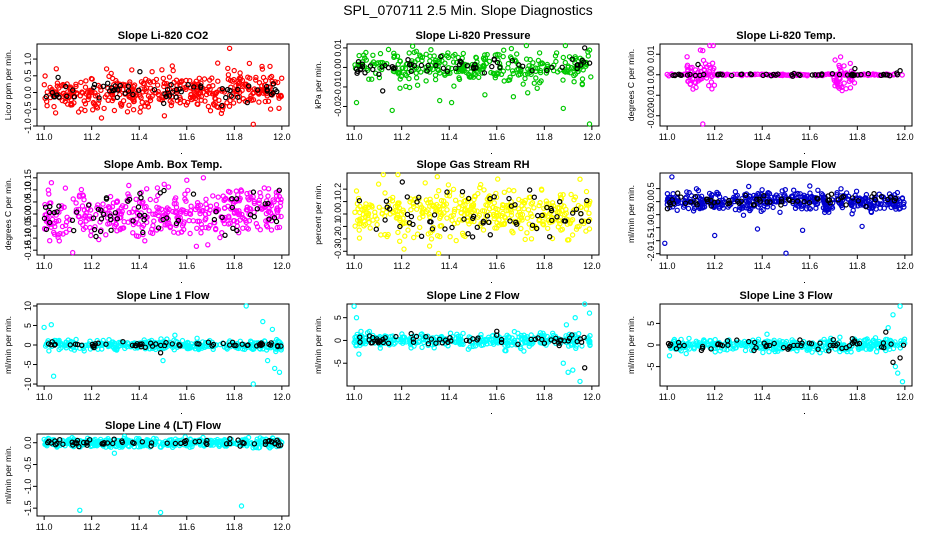 Image resolution: width=936 pixels, height=540 pixels. What do you see at coordinates (338, 252) in the screenshot?
I see `y-tick-label: -0.3` at bounding box center [338, 252].